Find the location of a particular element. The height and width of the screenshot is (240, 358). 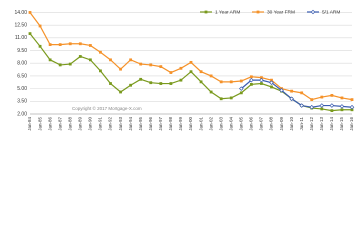

x-tick-label: Jan-95 is located at coordinates (140, 124).